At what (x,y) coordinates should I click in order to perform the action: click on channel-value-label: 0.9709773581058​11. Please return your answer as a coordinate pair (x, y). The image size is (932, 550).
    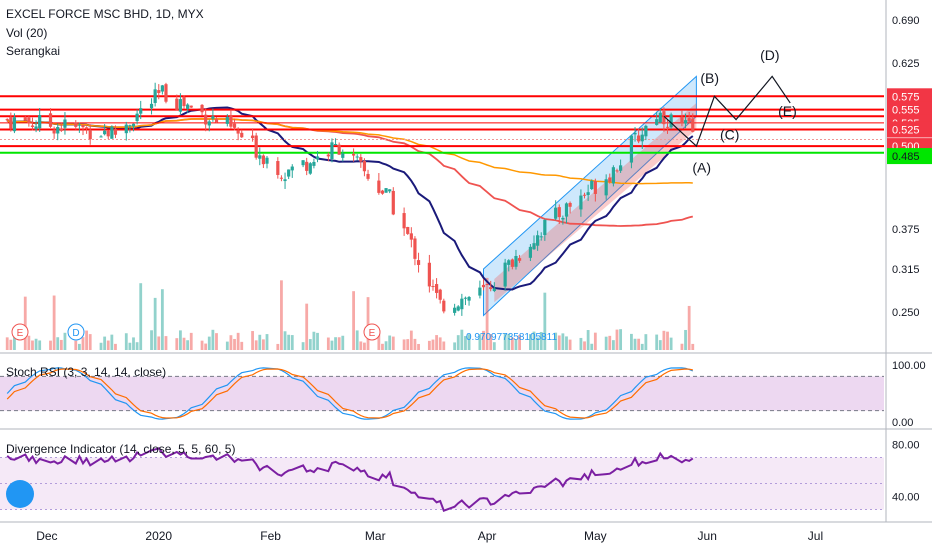
    Looking at the image, I should click on (511, 337).